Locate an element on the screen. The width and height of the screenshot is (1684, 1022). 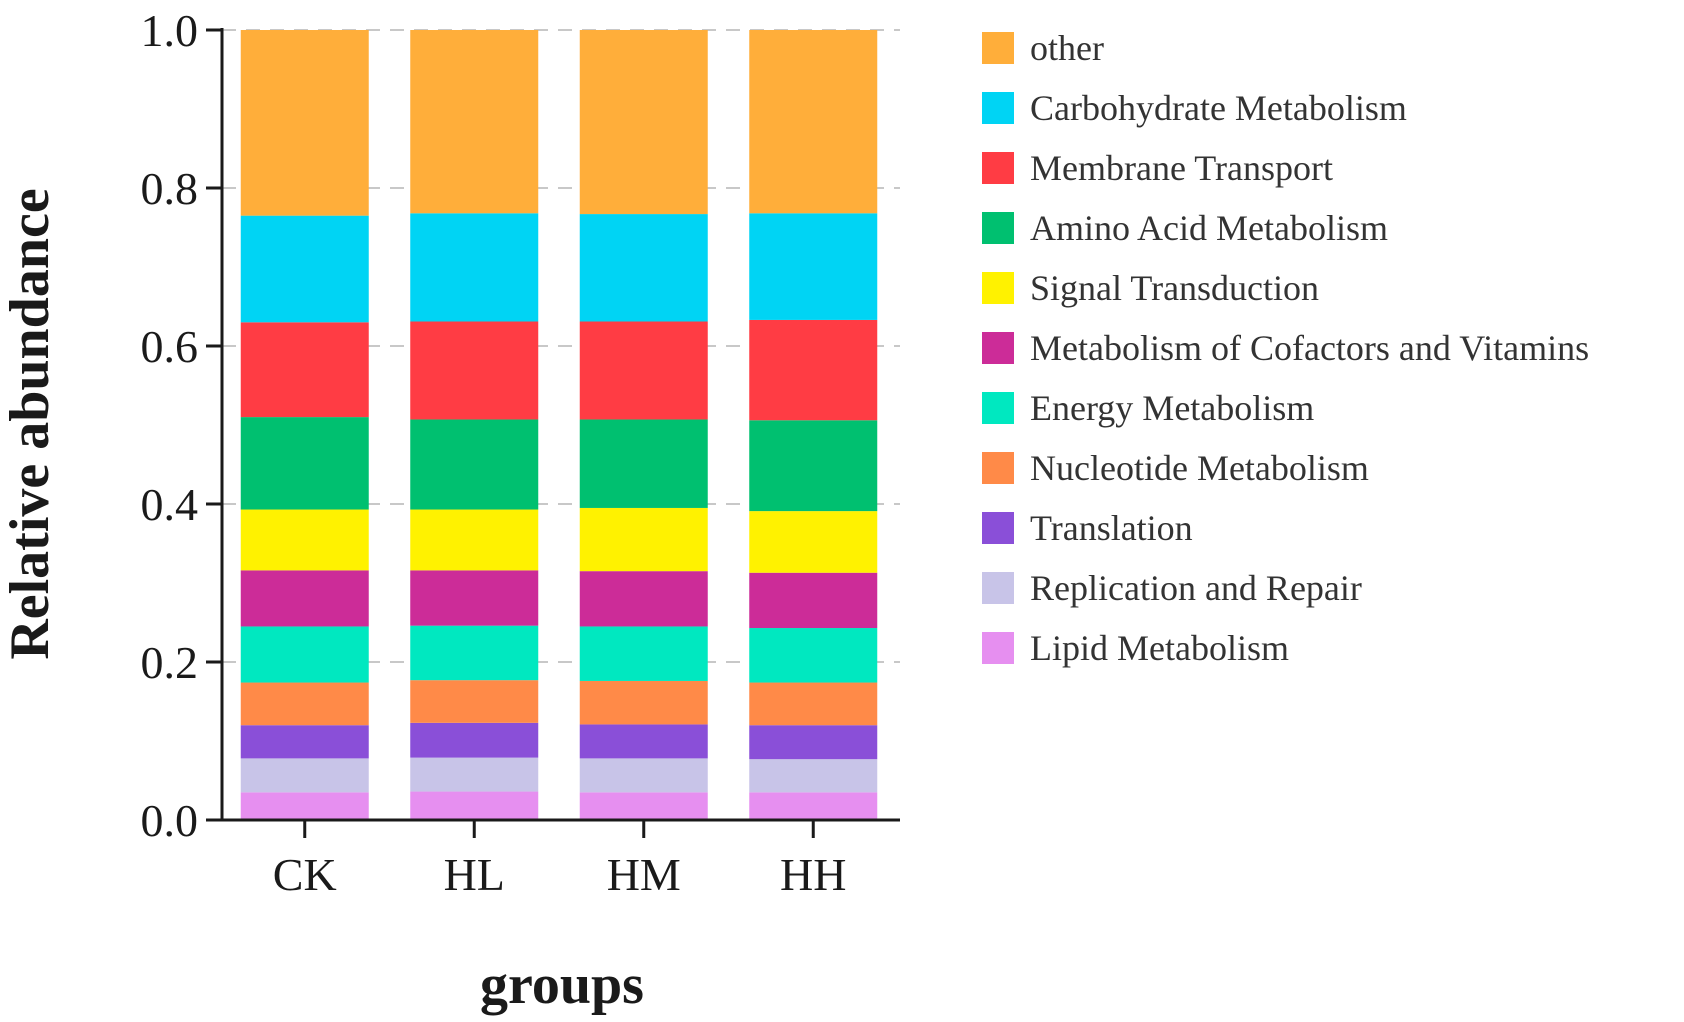
y-tick-label: 0.0 is located at coordinates (170, 820).